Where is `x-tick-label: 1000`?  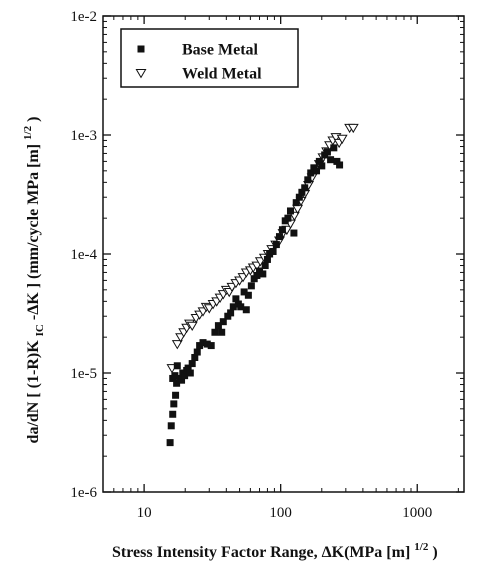 x-tick-label: 1000 is located at coordinates (417, 513).